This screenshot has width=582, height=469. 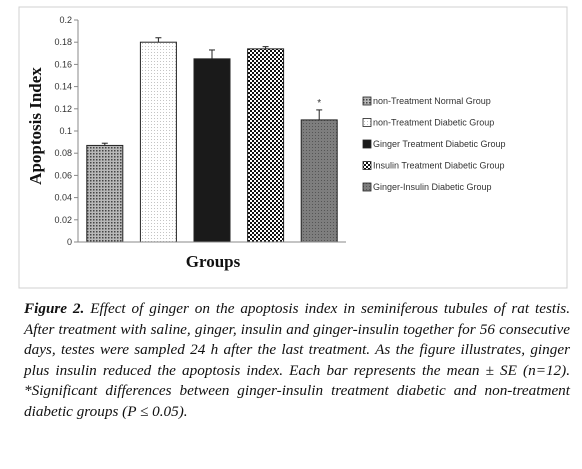 I want to click on y-tick-label: 0.08, so click(x=63, y=153).